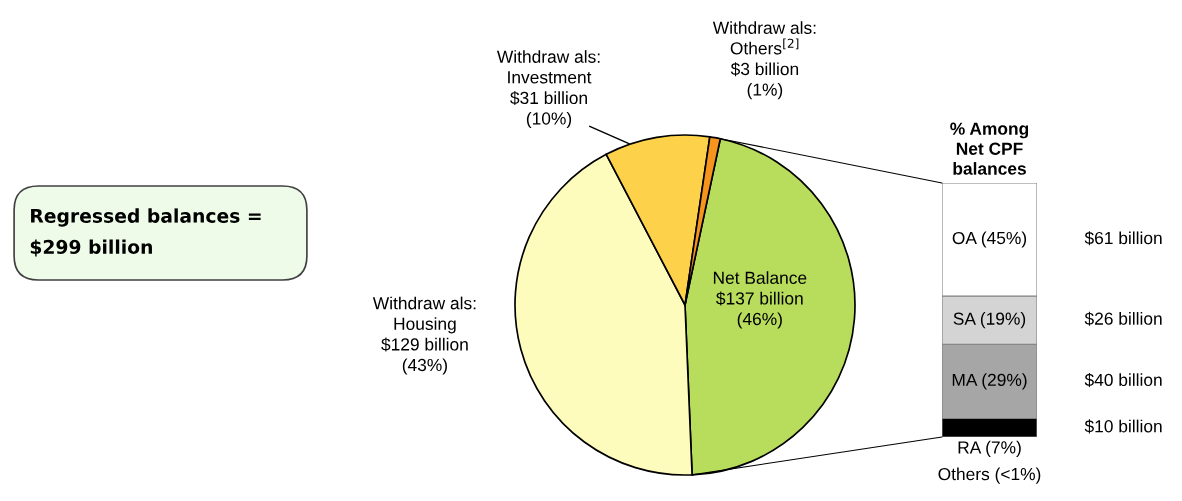 This screenshot has width=1182, height=501. Describe the element at coordinates (760, 277) in the screenshot. I see `slice-label: Net Balance` at that location.